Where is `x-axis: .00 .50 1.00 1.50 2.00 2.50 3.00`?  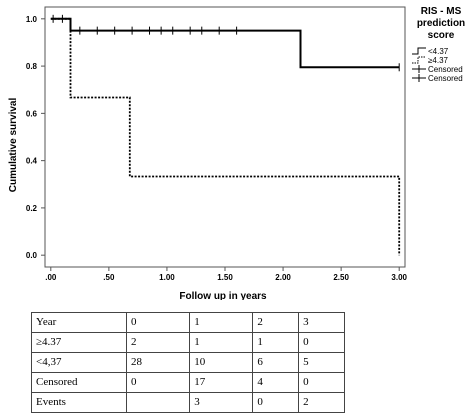
x-axis: .00 .50 1.00 1.50 2.00 2.50 3.00 is located at coordinates (226, 274).